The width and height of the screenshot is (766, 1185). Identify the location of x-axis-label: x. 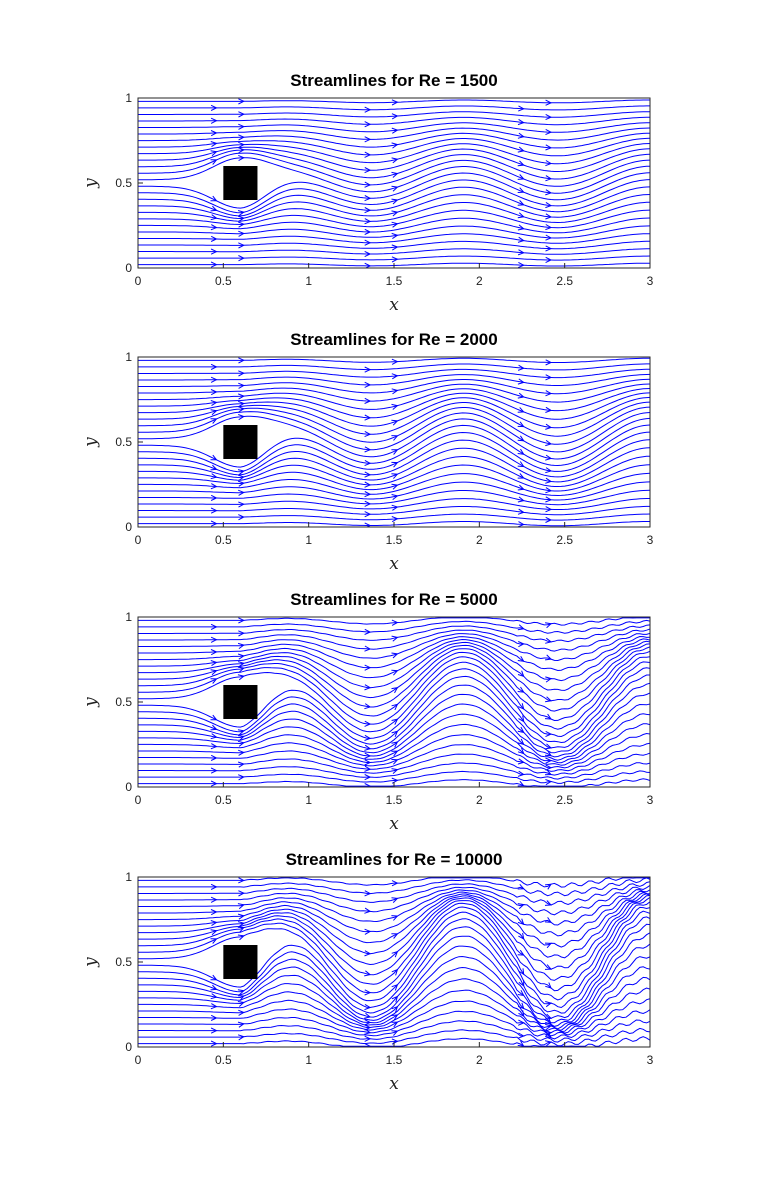
(394, 305).